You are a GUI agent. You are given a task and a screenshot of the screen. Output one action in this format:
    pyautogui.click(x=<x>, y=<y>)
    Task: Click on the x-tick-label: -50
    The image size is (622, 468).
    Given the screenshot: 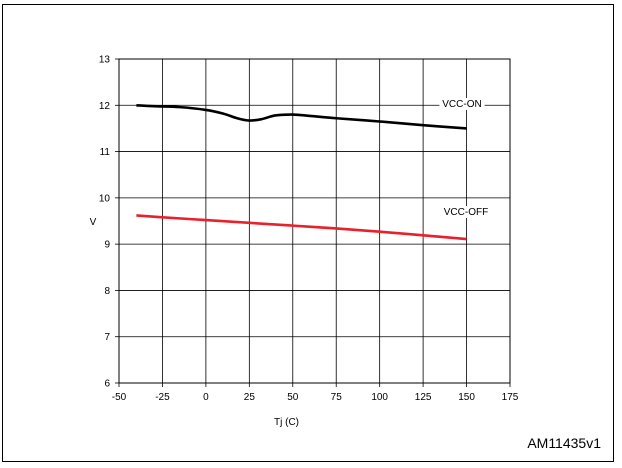 What is the action you would take?
    pyautogui.click(x=119, y=397)
    